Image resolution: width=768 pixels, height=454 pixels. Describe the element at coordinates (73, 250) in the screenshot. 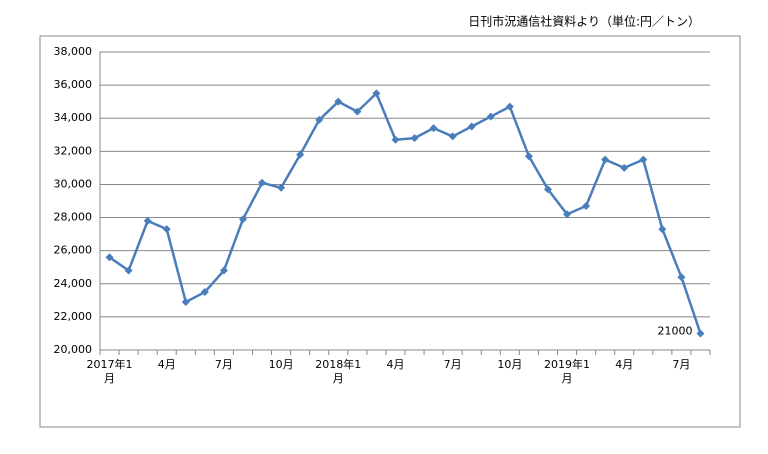

I see `y-tick-label: 26,000` at that location.